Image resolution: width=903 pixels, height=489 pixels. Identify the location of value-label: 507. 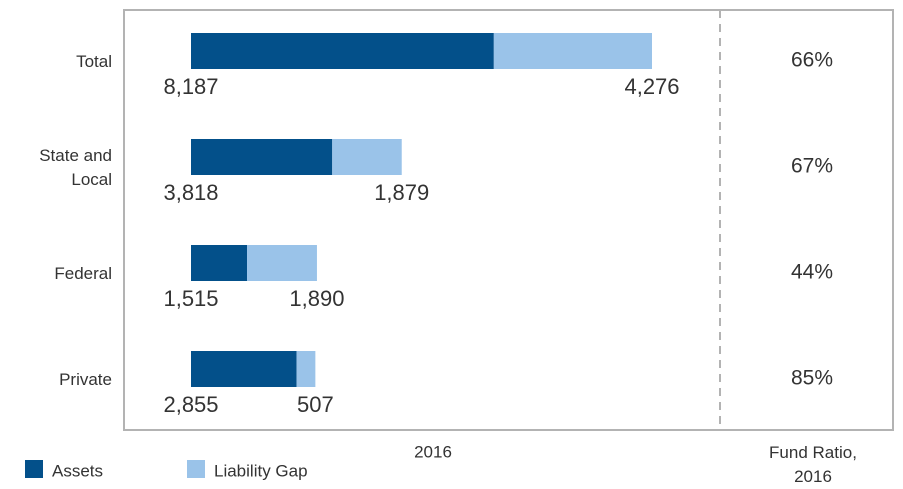
(315, 404).